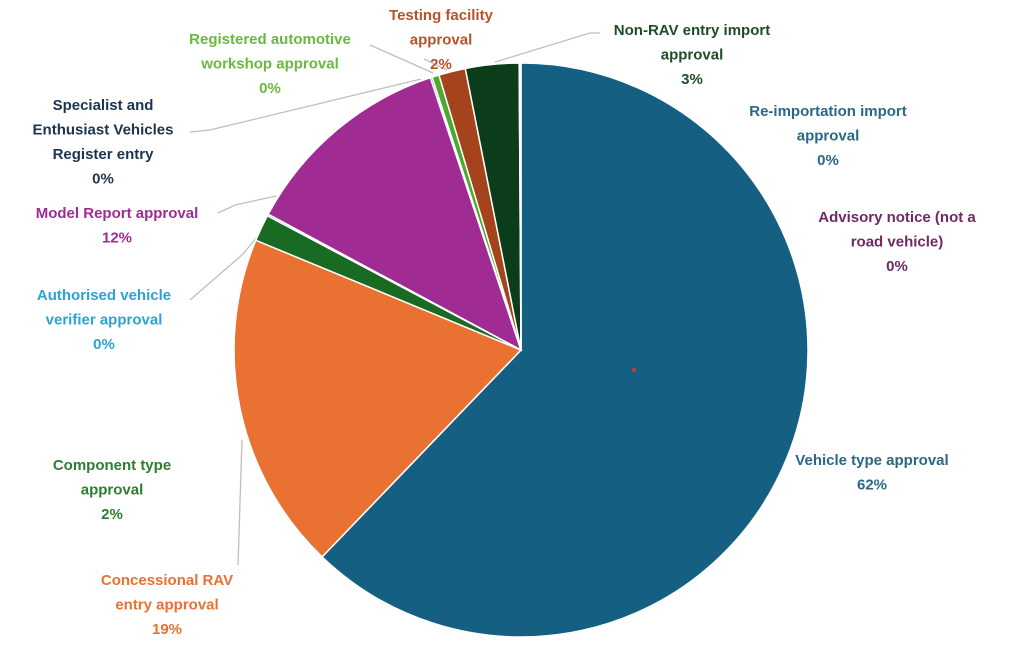 This screenshot has height=653, width=1023. What do you see at coordinates (117, 238) in the screenshot?
I see `slice-label-percent: 12%` at bounding box center [117, 238].